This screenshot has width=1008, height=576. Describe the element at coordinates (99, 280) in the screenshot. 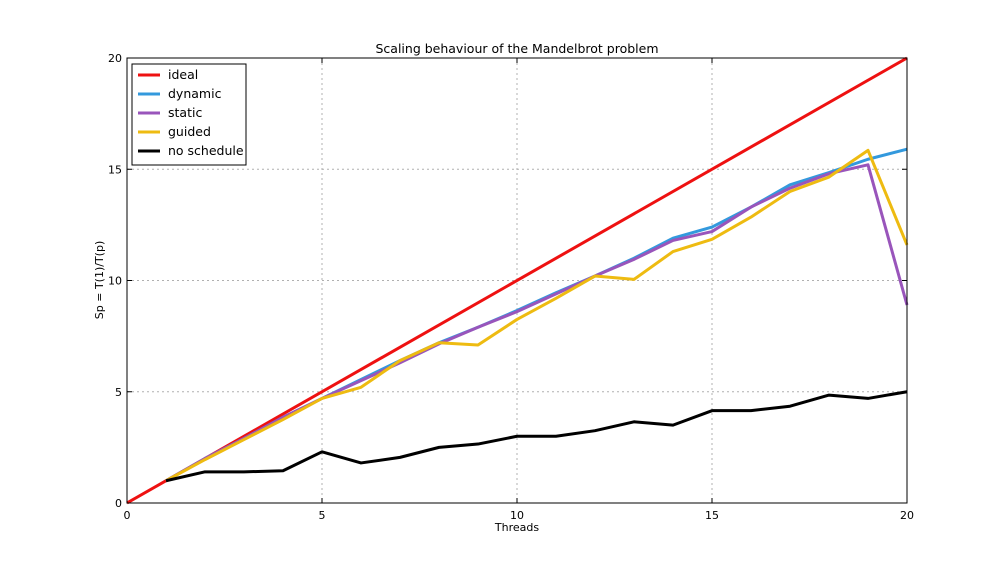

I see `y-axis-label: Sp = T(1)/T(p)` at that location.